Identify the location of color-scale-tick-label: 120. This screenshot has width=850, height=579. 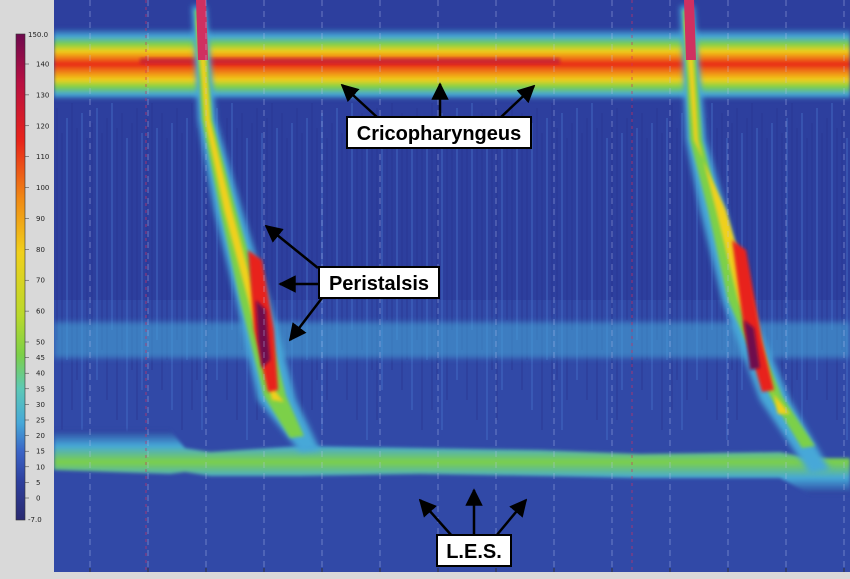
(42, 126).